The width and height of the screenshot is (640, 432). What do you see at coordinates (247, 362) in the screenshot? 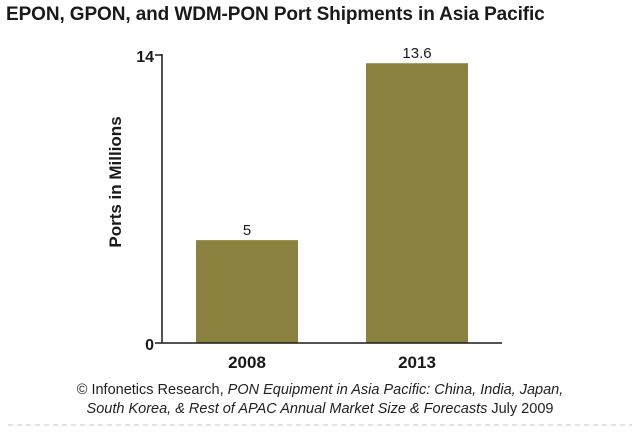
I see `x-tick-label-2008: 2008` at bounding box center [247, 362].